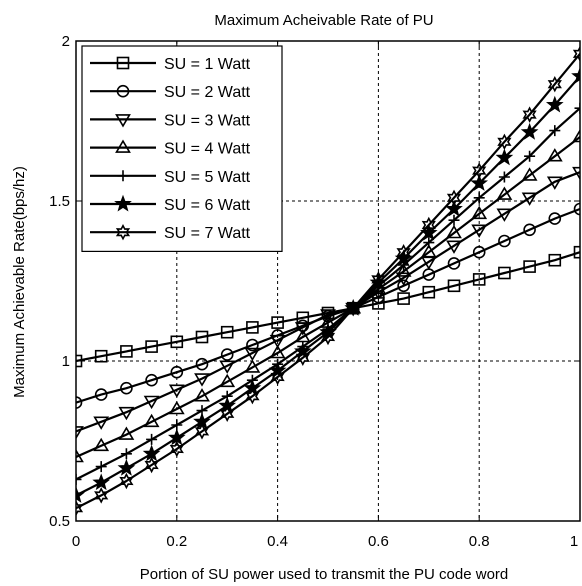 The height and width of the screenshot is (586, 582). What do you see at coordinates (207, 205) in the screenshot?
I see `legend-label-6: SU = 6 Watt` at bounding box center [207, 205].